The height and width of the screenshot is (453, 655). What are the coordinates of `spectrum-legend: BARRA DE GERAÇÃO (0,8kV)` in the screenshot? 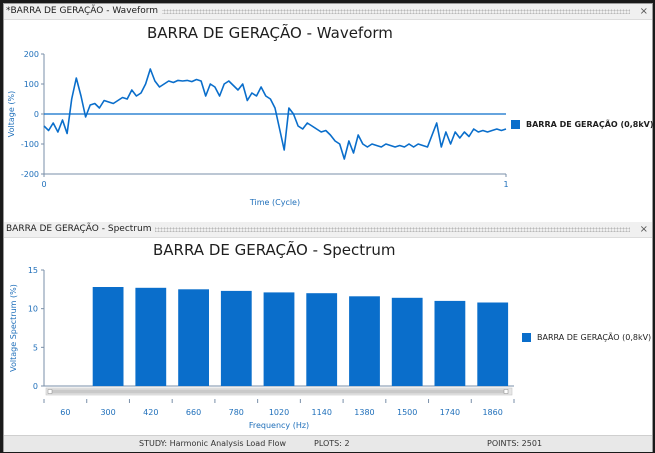 It's located at (586, 337).